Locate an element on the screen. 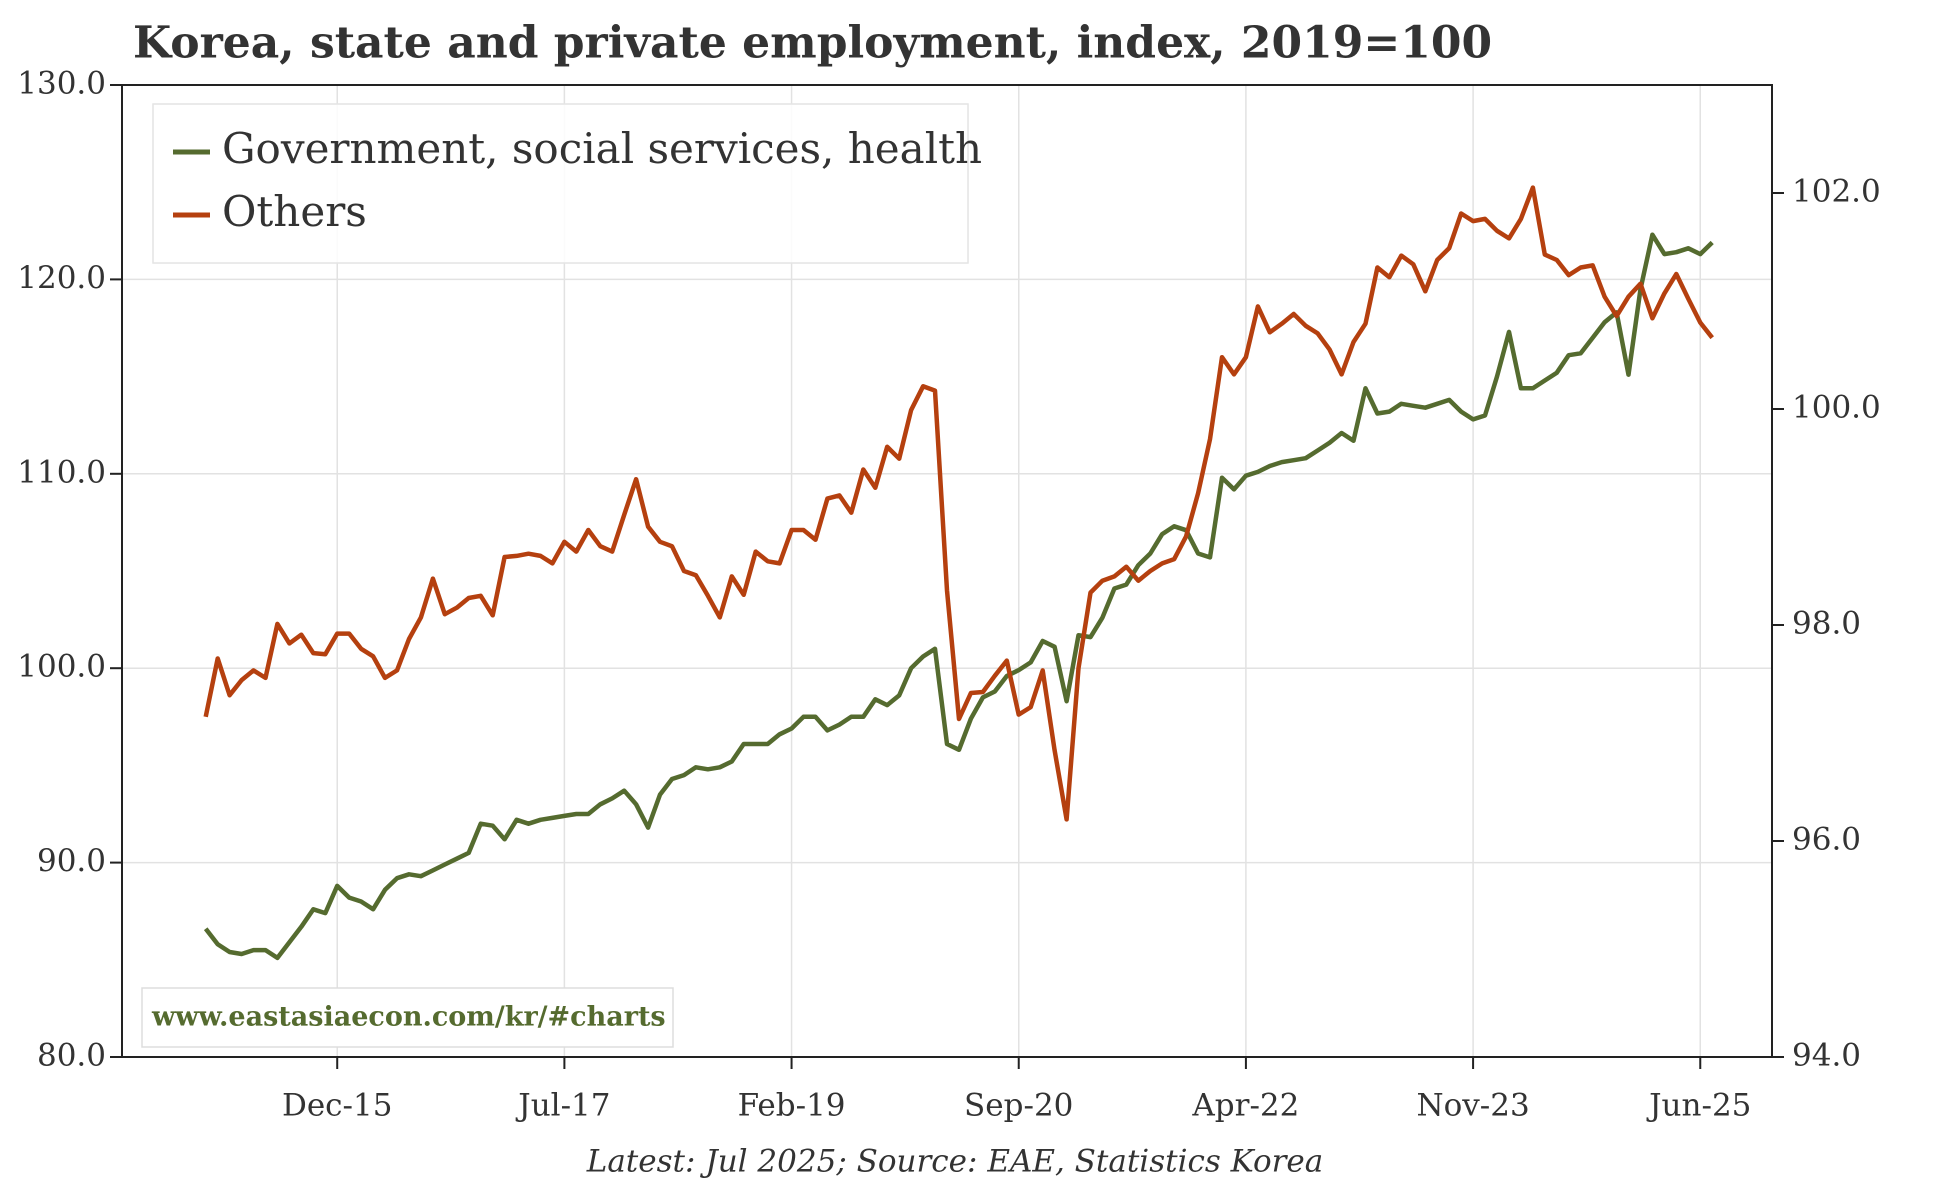 The width and height of the screenshot is (1944, 1178). y2-tick-label: 98.0 is located at coordinates (1826, 624).